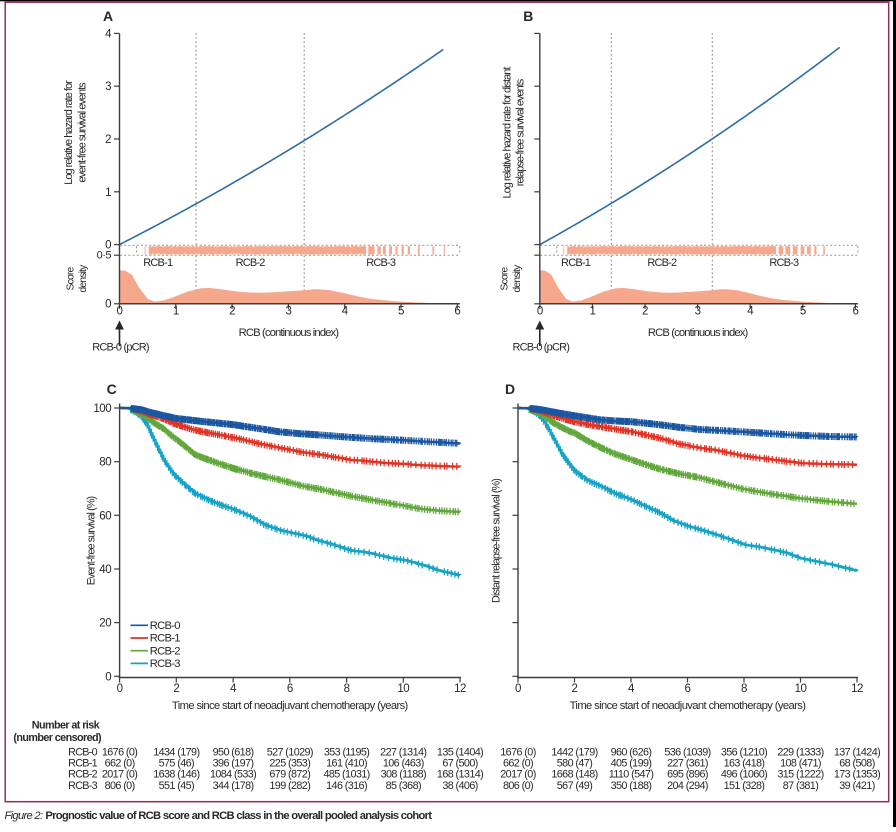 The width and height of the screenshot is (896, 832). I want to click on svg-text: Number at risk, so click(66, 726).